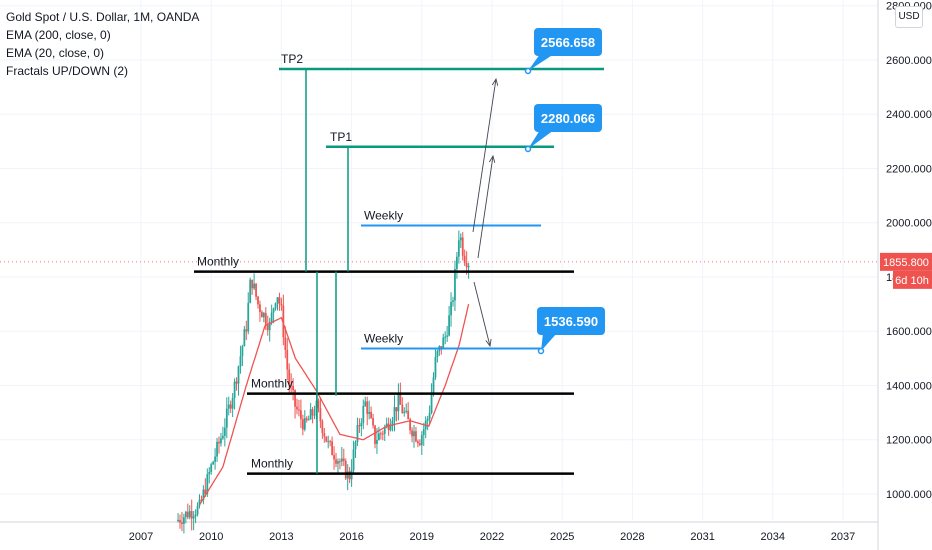  What do you see at coordinates (568, 42) in the screenshot?
I see `callout-tp2-text: 2566.658` at bounding box center [568, 42].